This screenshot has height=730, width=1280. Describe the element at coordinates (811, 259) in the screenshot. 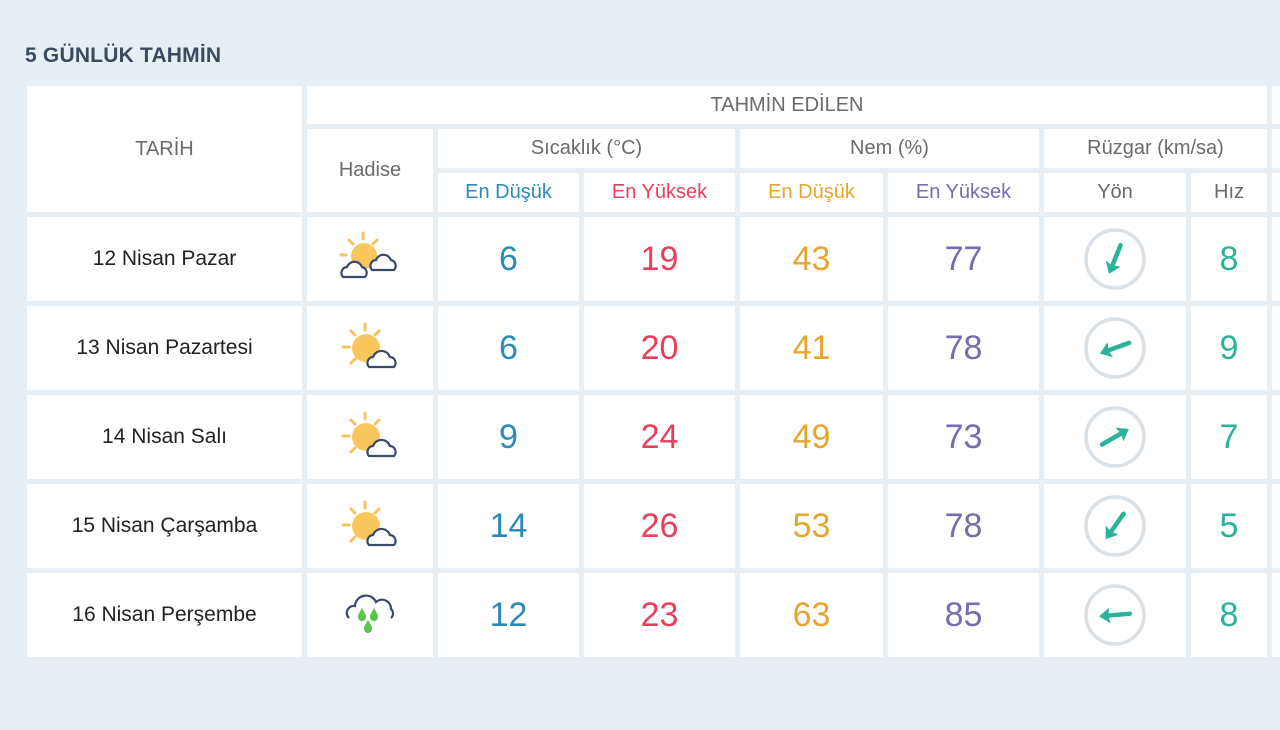

I see `humidity-min: 43` at that location.